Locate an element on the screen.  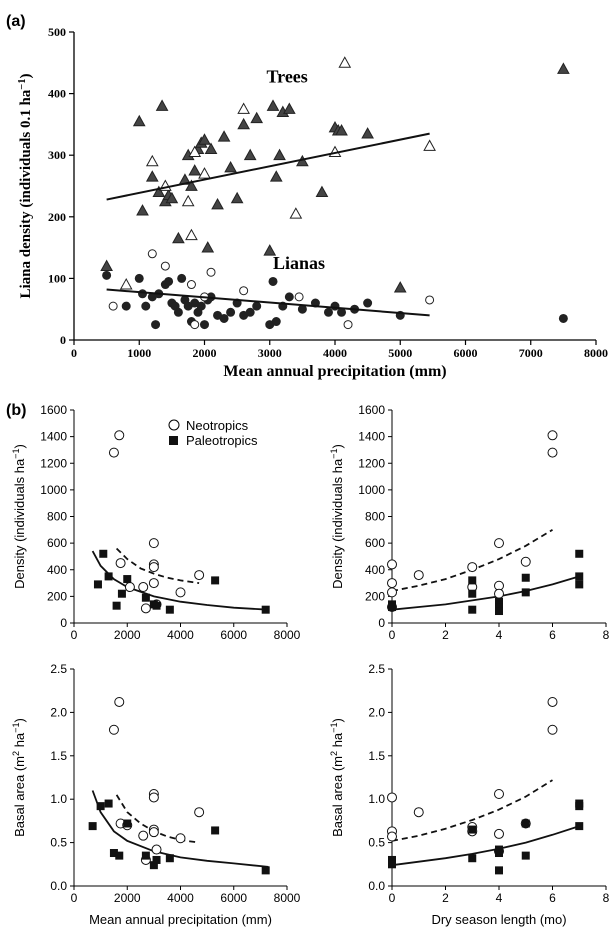
y-tick-label: 0.0 is located at coordinates (376, 886).